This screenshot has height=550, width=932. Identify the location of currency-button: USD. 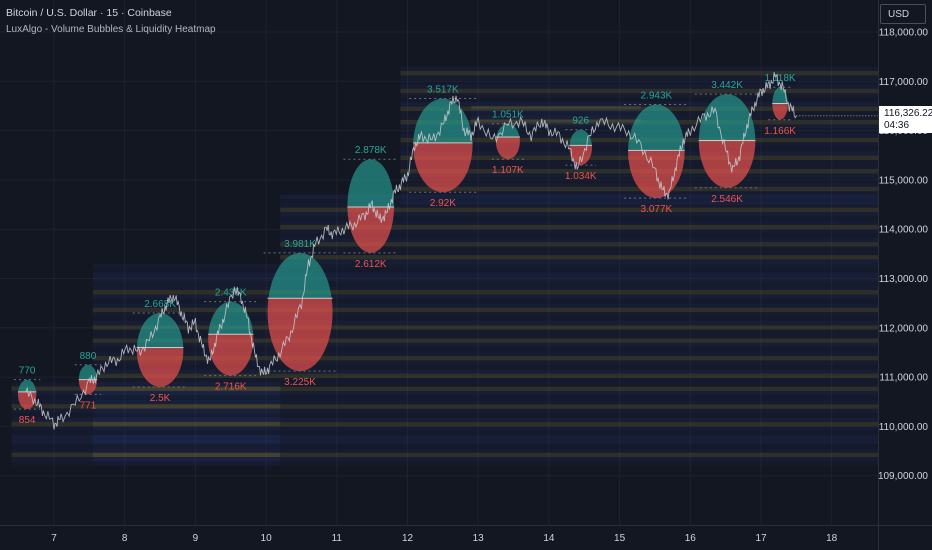
(903, 14).